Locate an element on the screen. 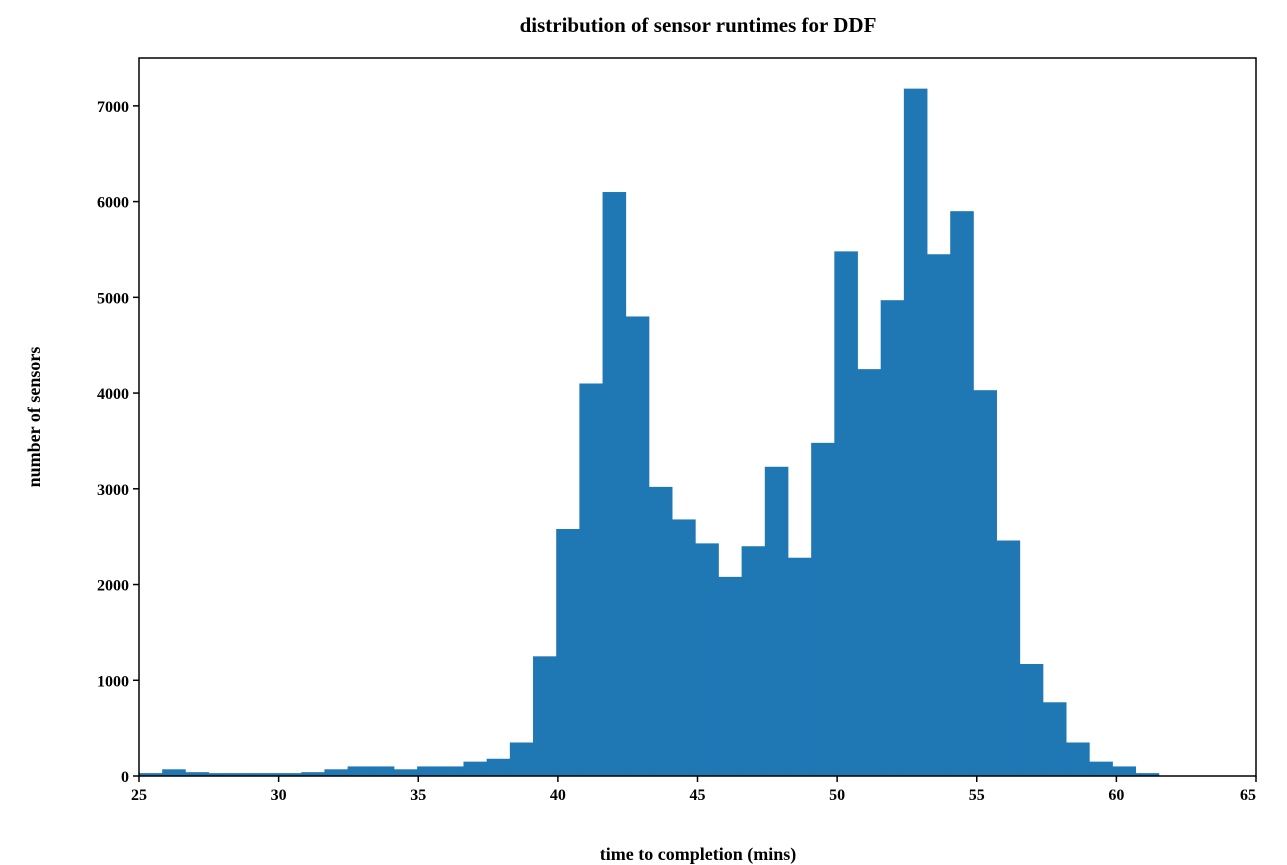 Image resolution: width=1287 pixels, height=865 pixels. y-tick-label: 1000 is located at coordinates (113, 681).